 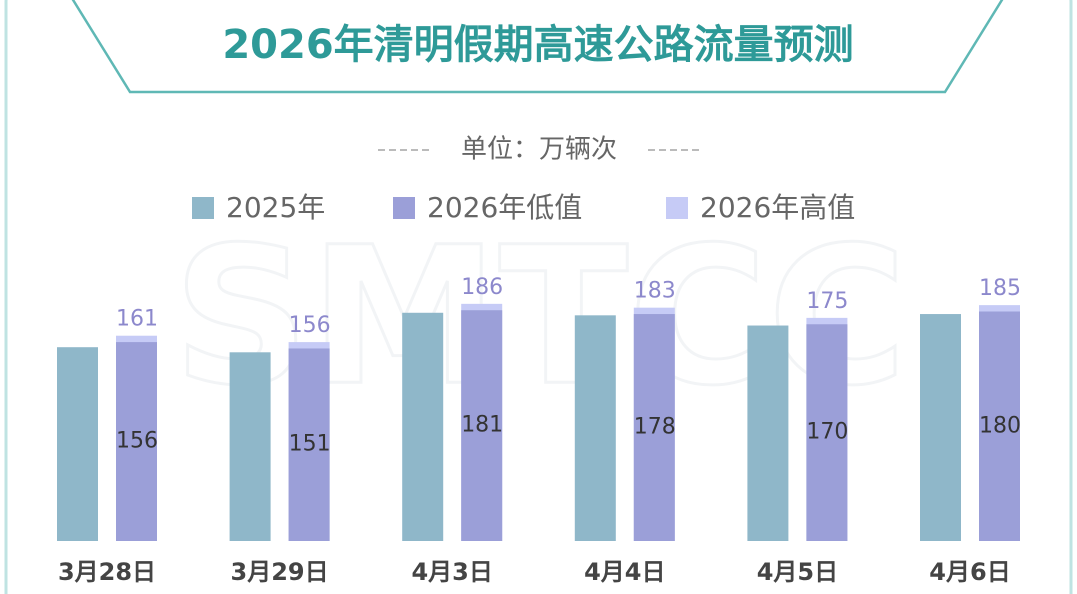 I want to click on value-label: 180, so click(x=1000, y=425).